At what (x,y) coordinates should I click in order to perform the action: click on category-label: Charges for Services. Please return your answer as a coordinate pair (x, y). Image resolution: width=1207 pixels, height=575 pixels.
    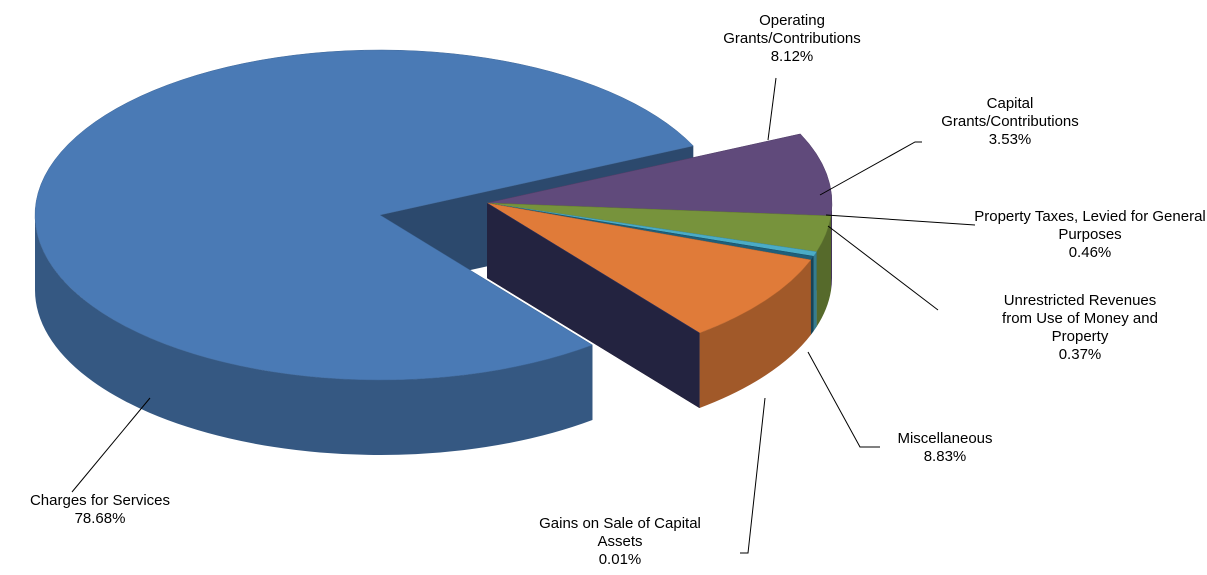
    Looking at the image, I should click on (100, 500).